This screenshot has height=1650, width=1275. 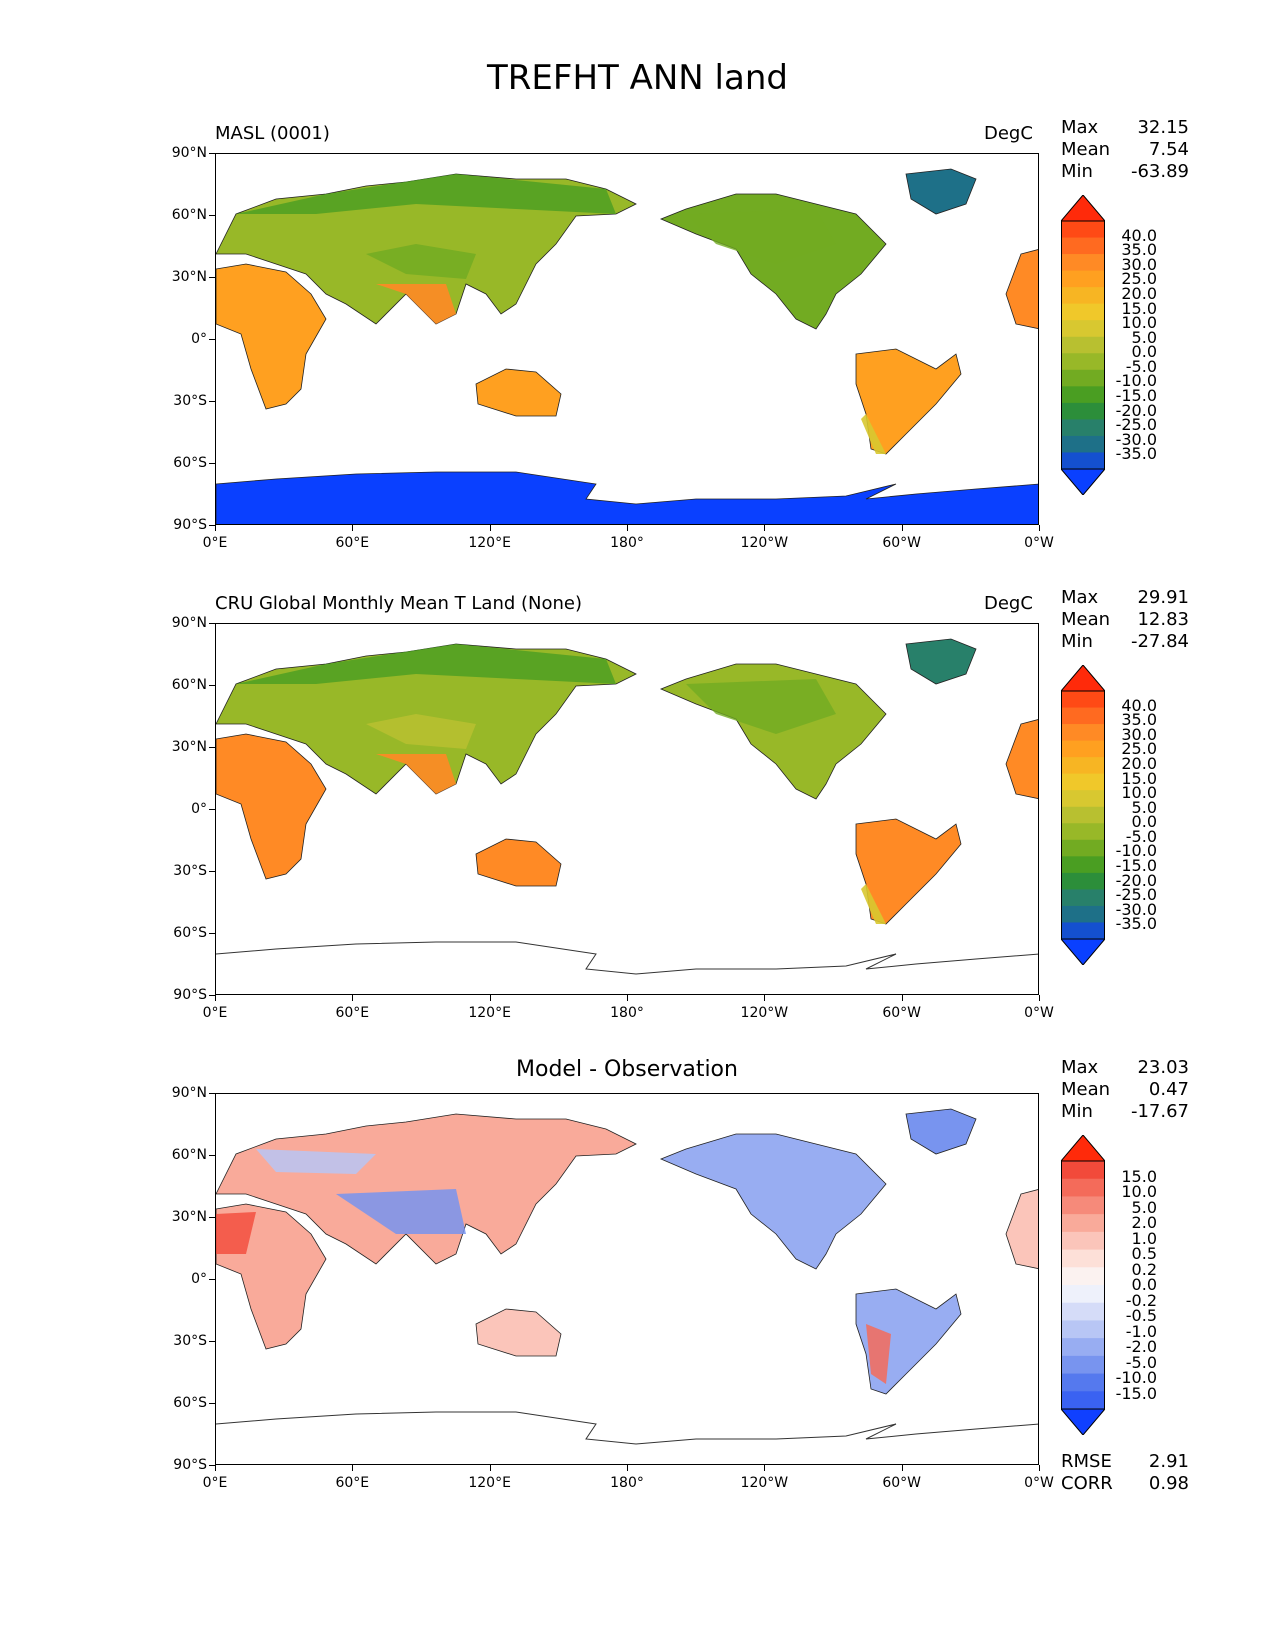 I want to click on colorbar-tick-label: 25.0, so click(x=1139, y=279).